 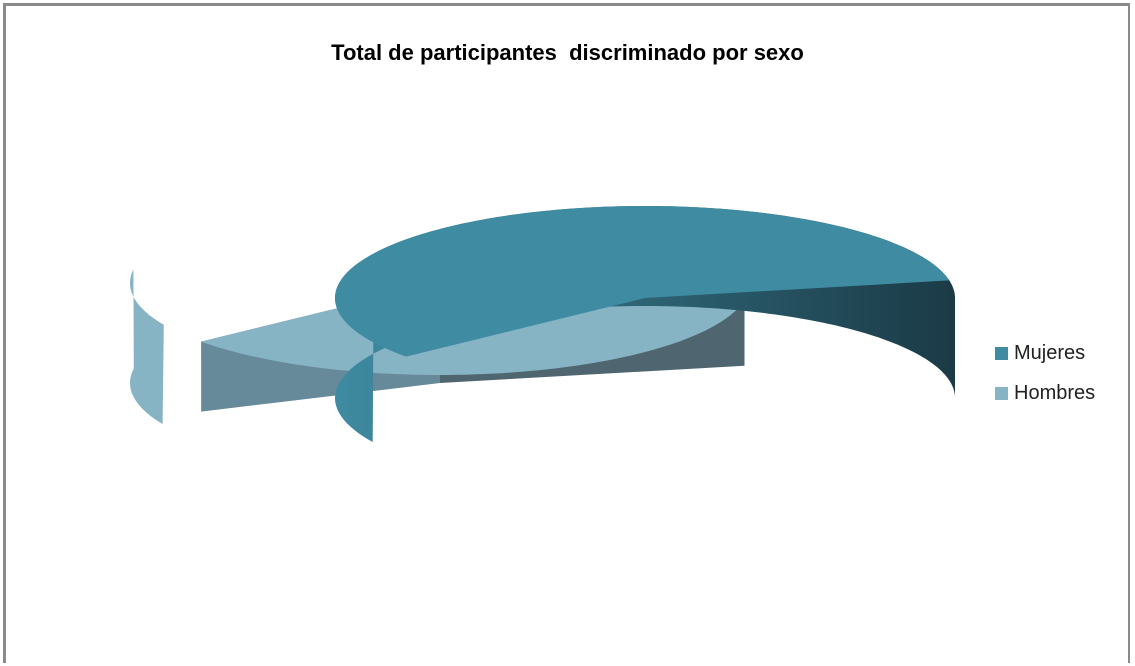 I want to click on legend-label-hombres: Hombres, so click(x=1055, y=392).